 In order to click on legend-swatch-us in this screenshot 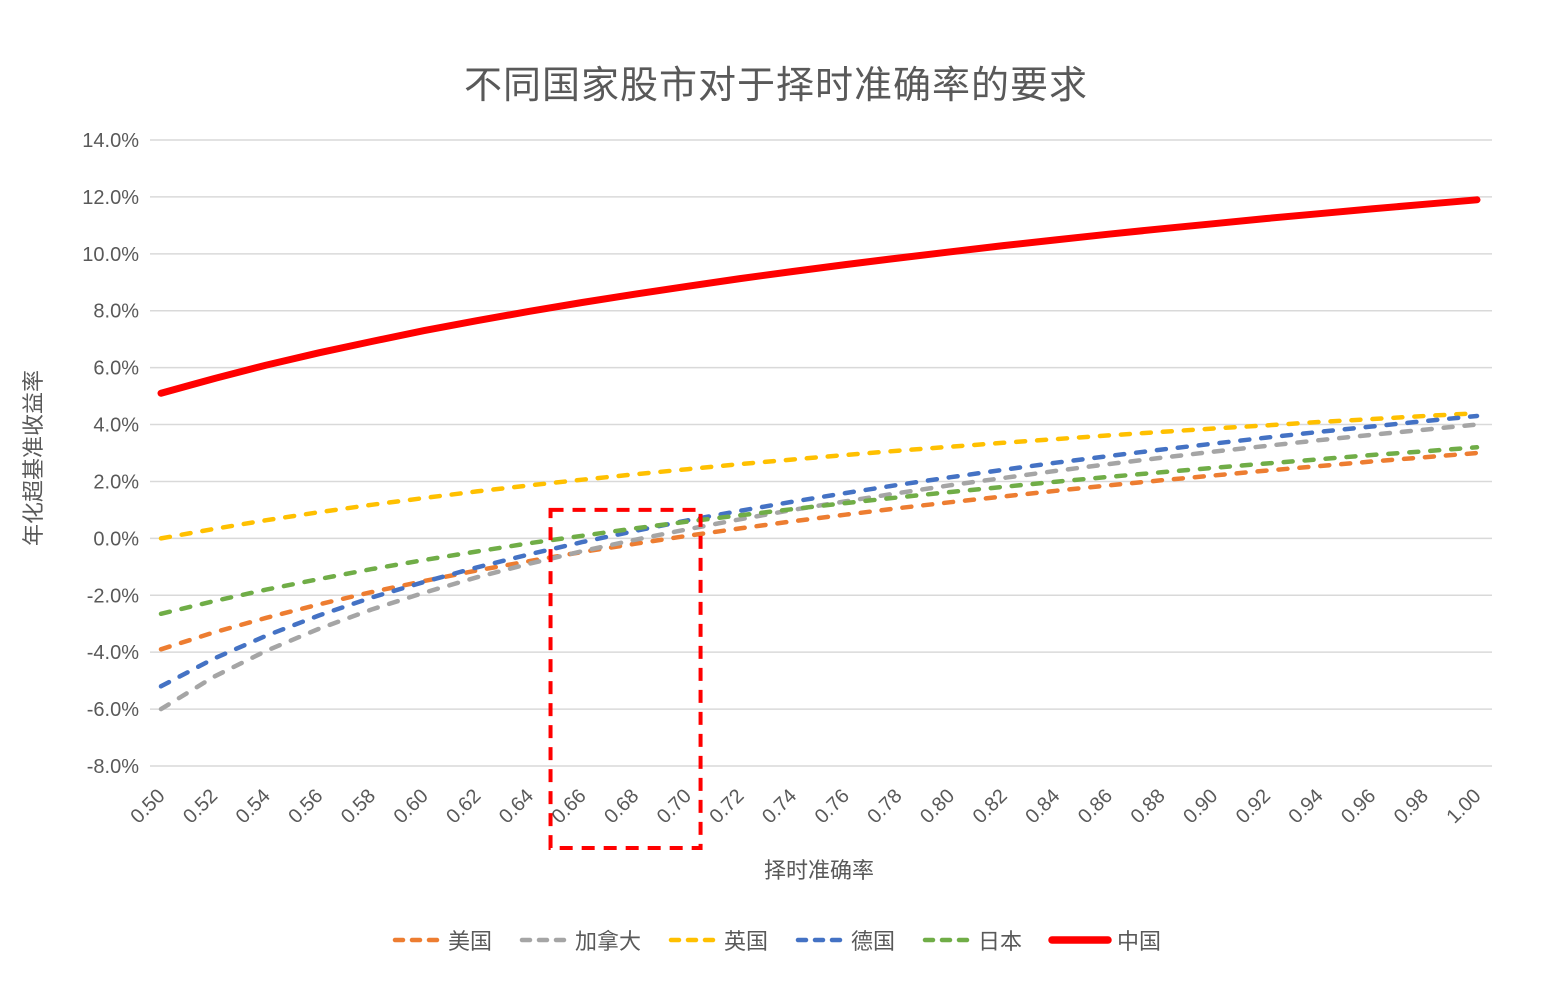, I will do `click(417, 940)`.